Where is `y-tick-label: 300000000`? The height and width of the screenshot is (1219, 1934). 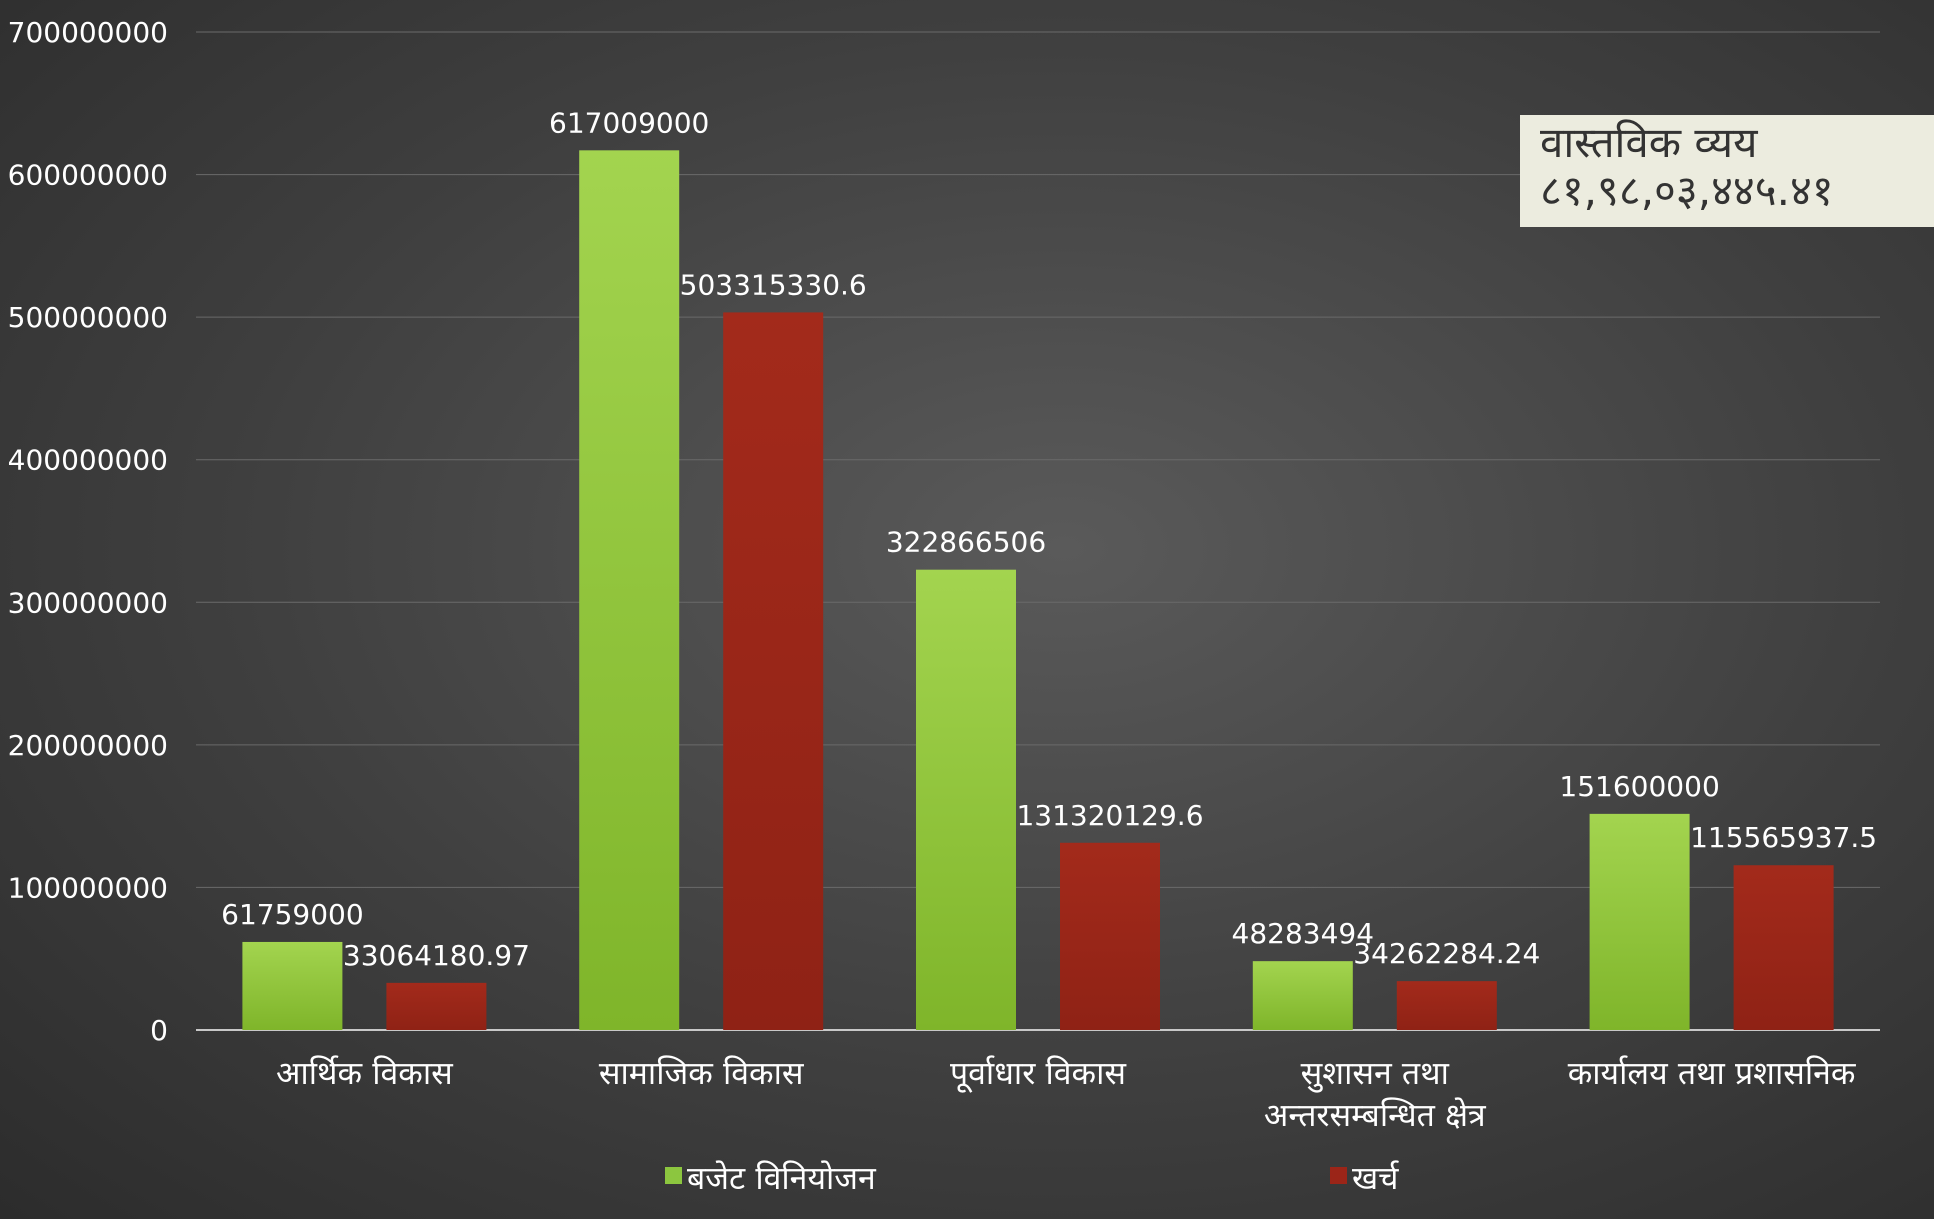
y-tick-label: 300000000 is located at coordinates (88, 602).